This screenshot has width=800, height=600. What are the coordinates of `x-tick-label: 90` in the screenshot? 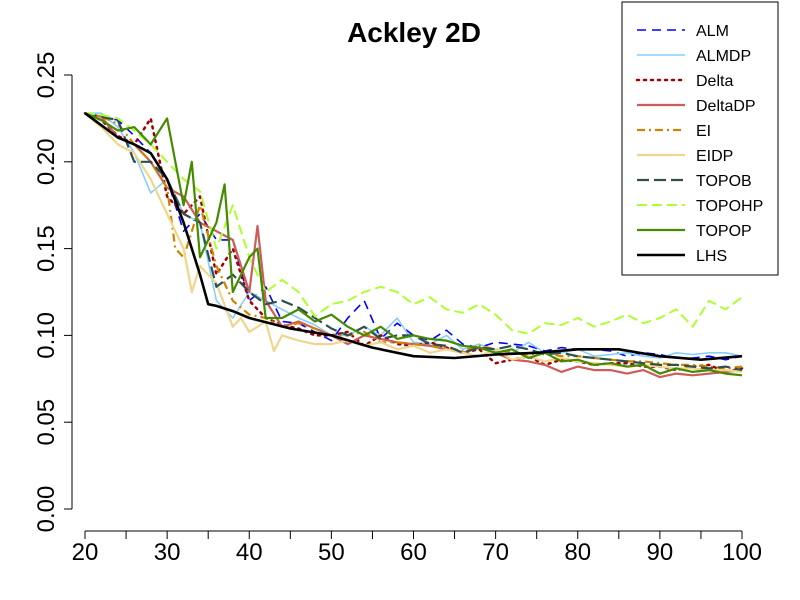 It's located at (660, 552).